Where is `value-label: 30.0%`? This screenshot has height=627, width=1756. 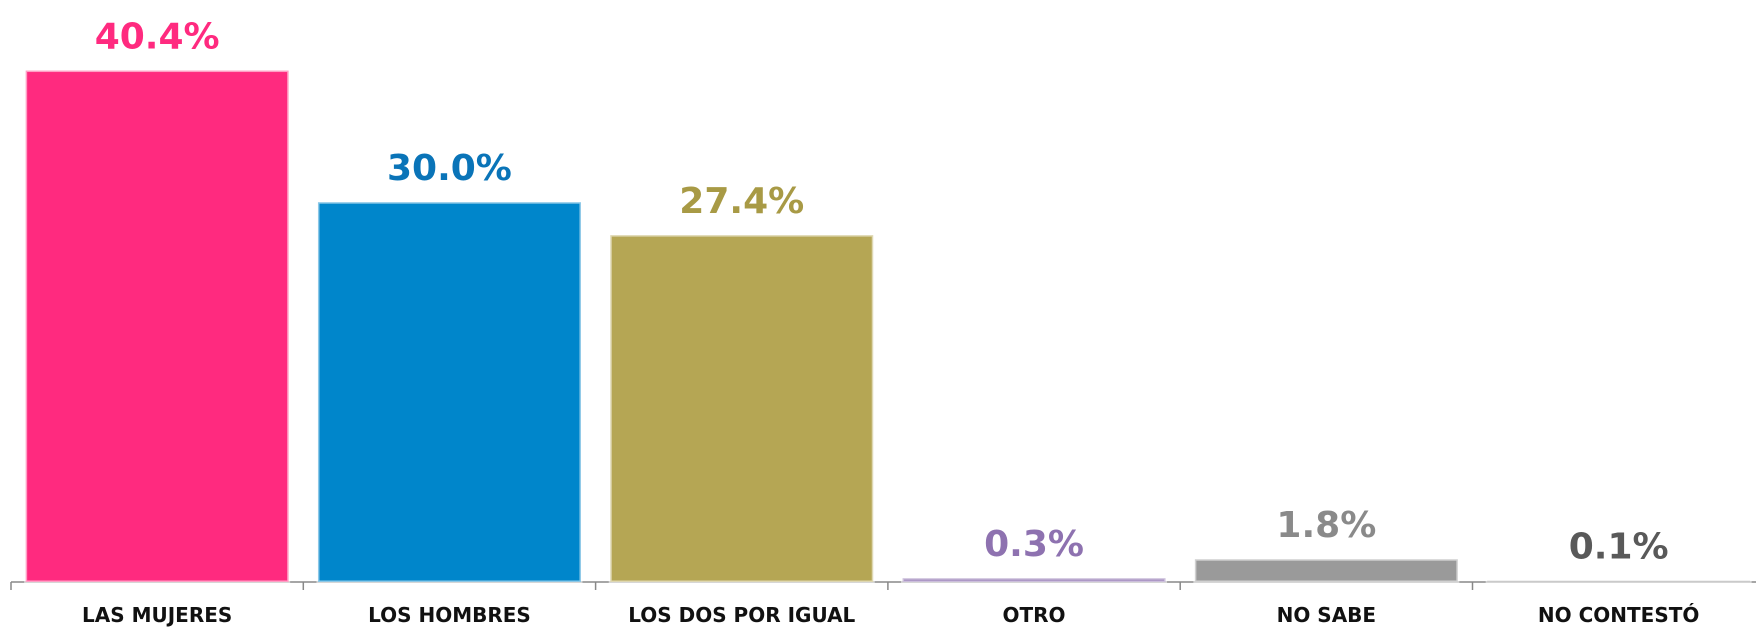
value-label: 30.0% is located at coordinates (449, 168).